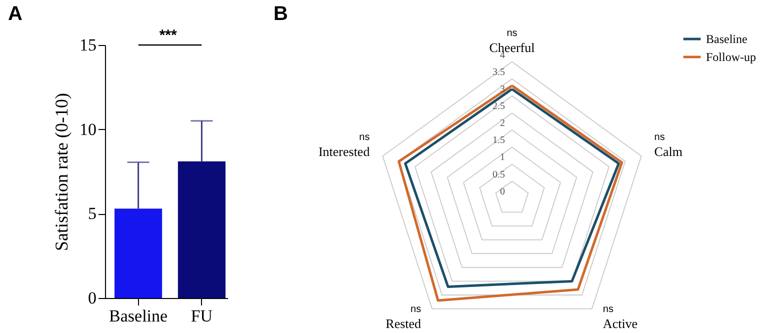 This screenshot has height=333, width=768. Describe the element at coordinates (502, 158) in the screenshot. I see `y-tick-label: 1` at that location.